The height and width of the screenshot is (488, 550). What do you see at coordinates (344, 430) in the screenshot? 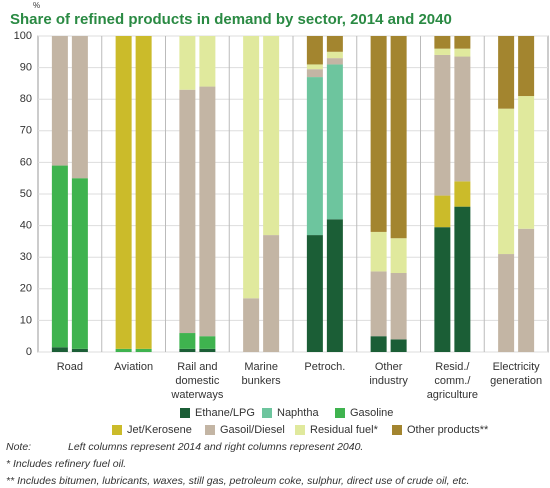
I see `legend-label: Residual fuel*` at bounding box center [344, 430].